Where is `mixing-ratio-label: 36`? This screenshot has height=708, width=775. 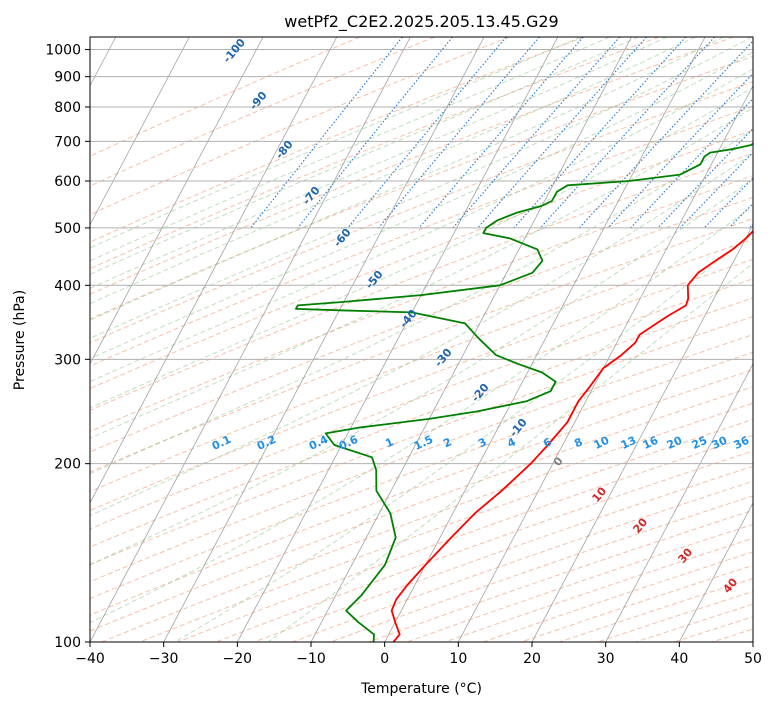
mixing-ratio-label: 36 is located at coordinates (742, 443).